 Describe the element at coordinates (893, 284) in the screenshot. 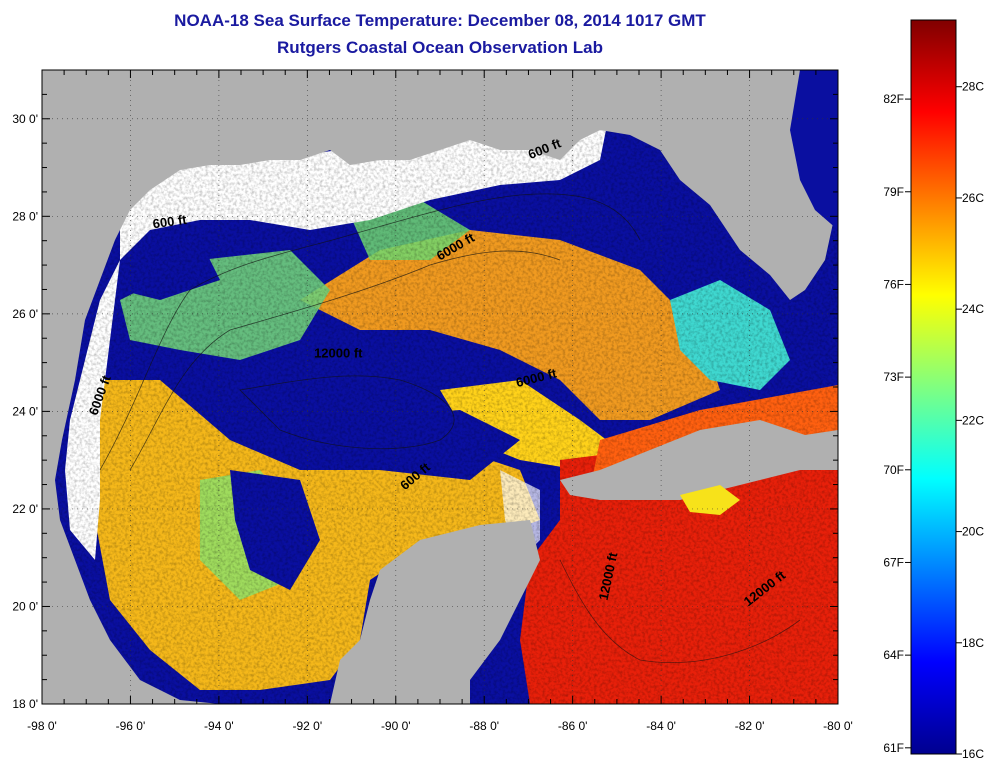

I see `colorbar-label-f: 76F` at that location.